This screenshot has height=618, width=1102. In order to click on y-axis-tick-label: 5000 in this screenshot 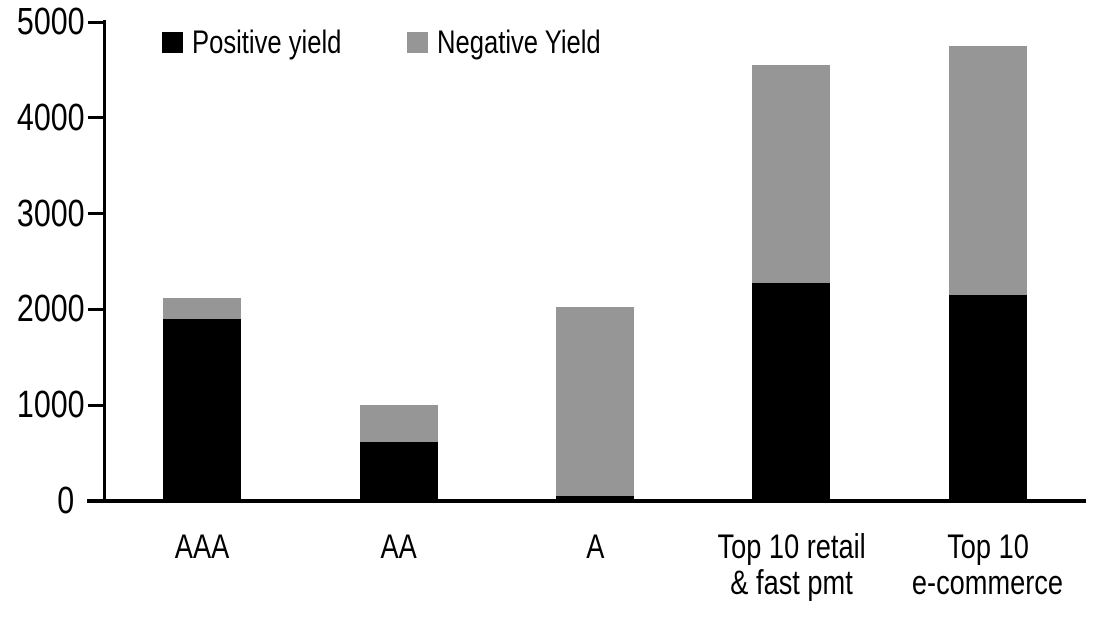, I will do `click(50, 22)`.